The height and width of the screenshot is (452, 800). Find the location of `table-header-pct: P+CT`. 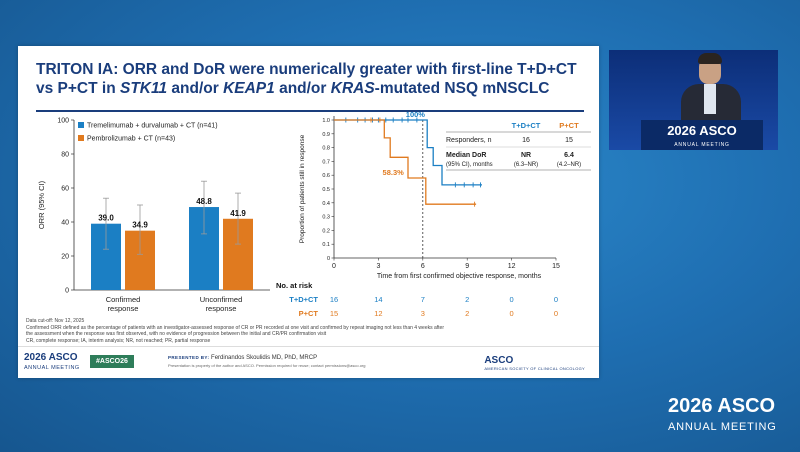

table-header-pct: P+CT is located at coordinates (569, 125).